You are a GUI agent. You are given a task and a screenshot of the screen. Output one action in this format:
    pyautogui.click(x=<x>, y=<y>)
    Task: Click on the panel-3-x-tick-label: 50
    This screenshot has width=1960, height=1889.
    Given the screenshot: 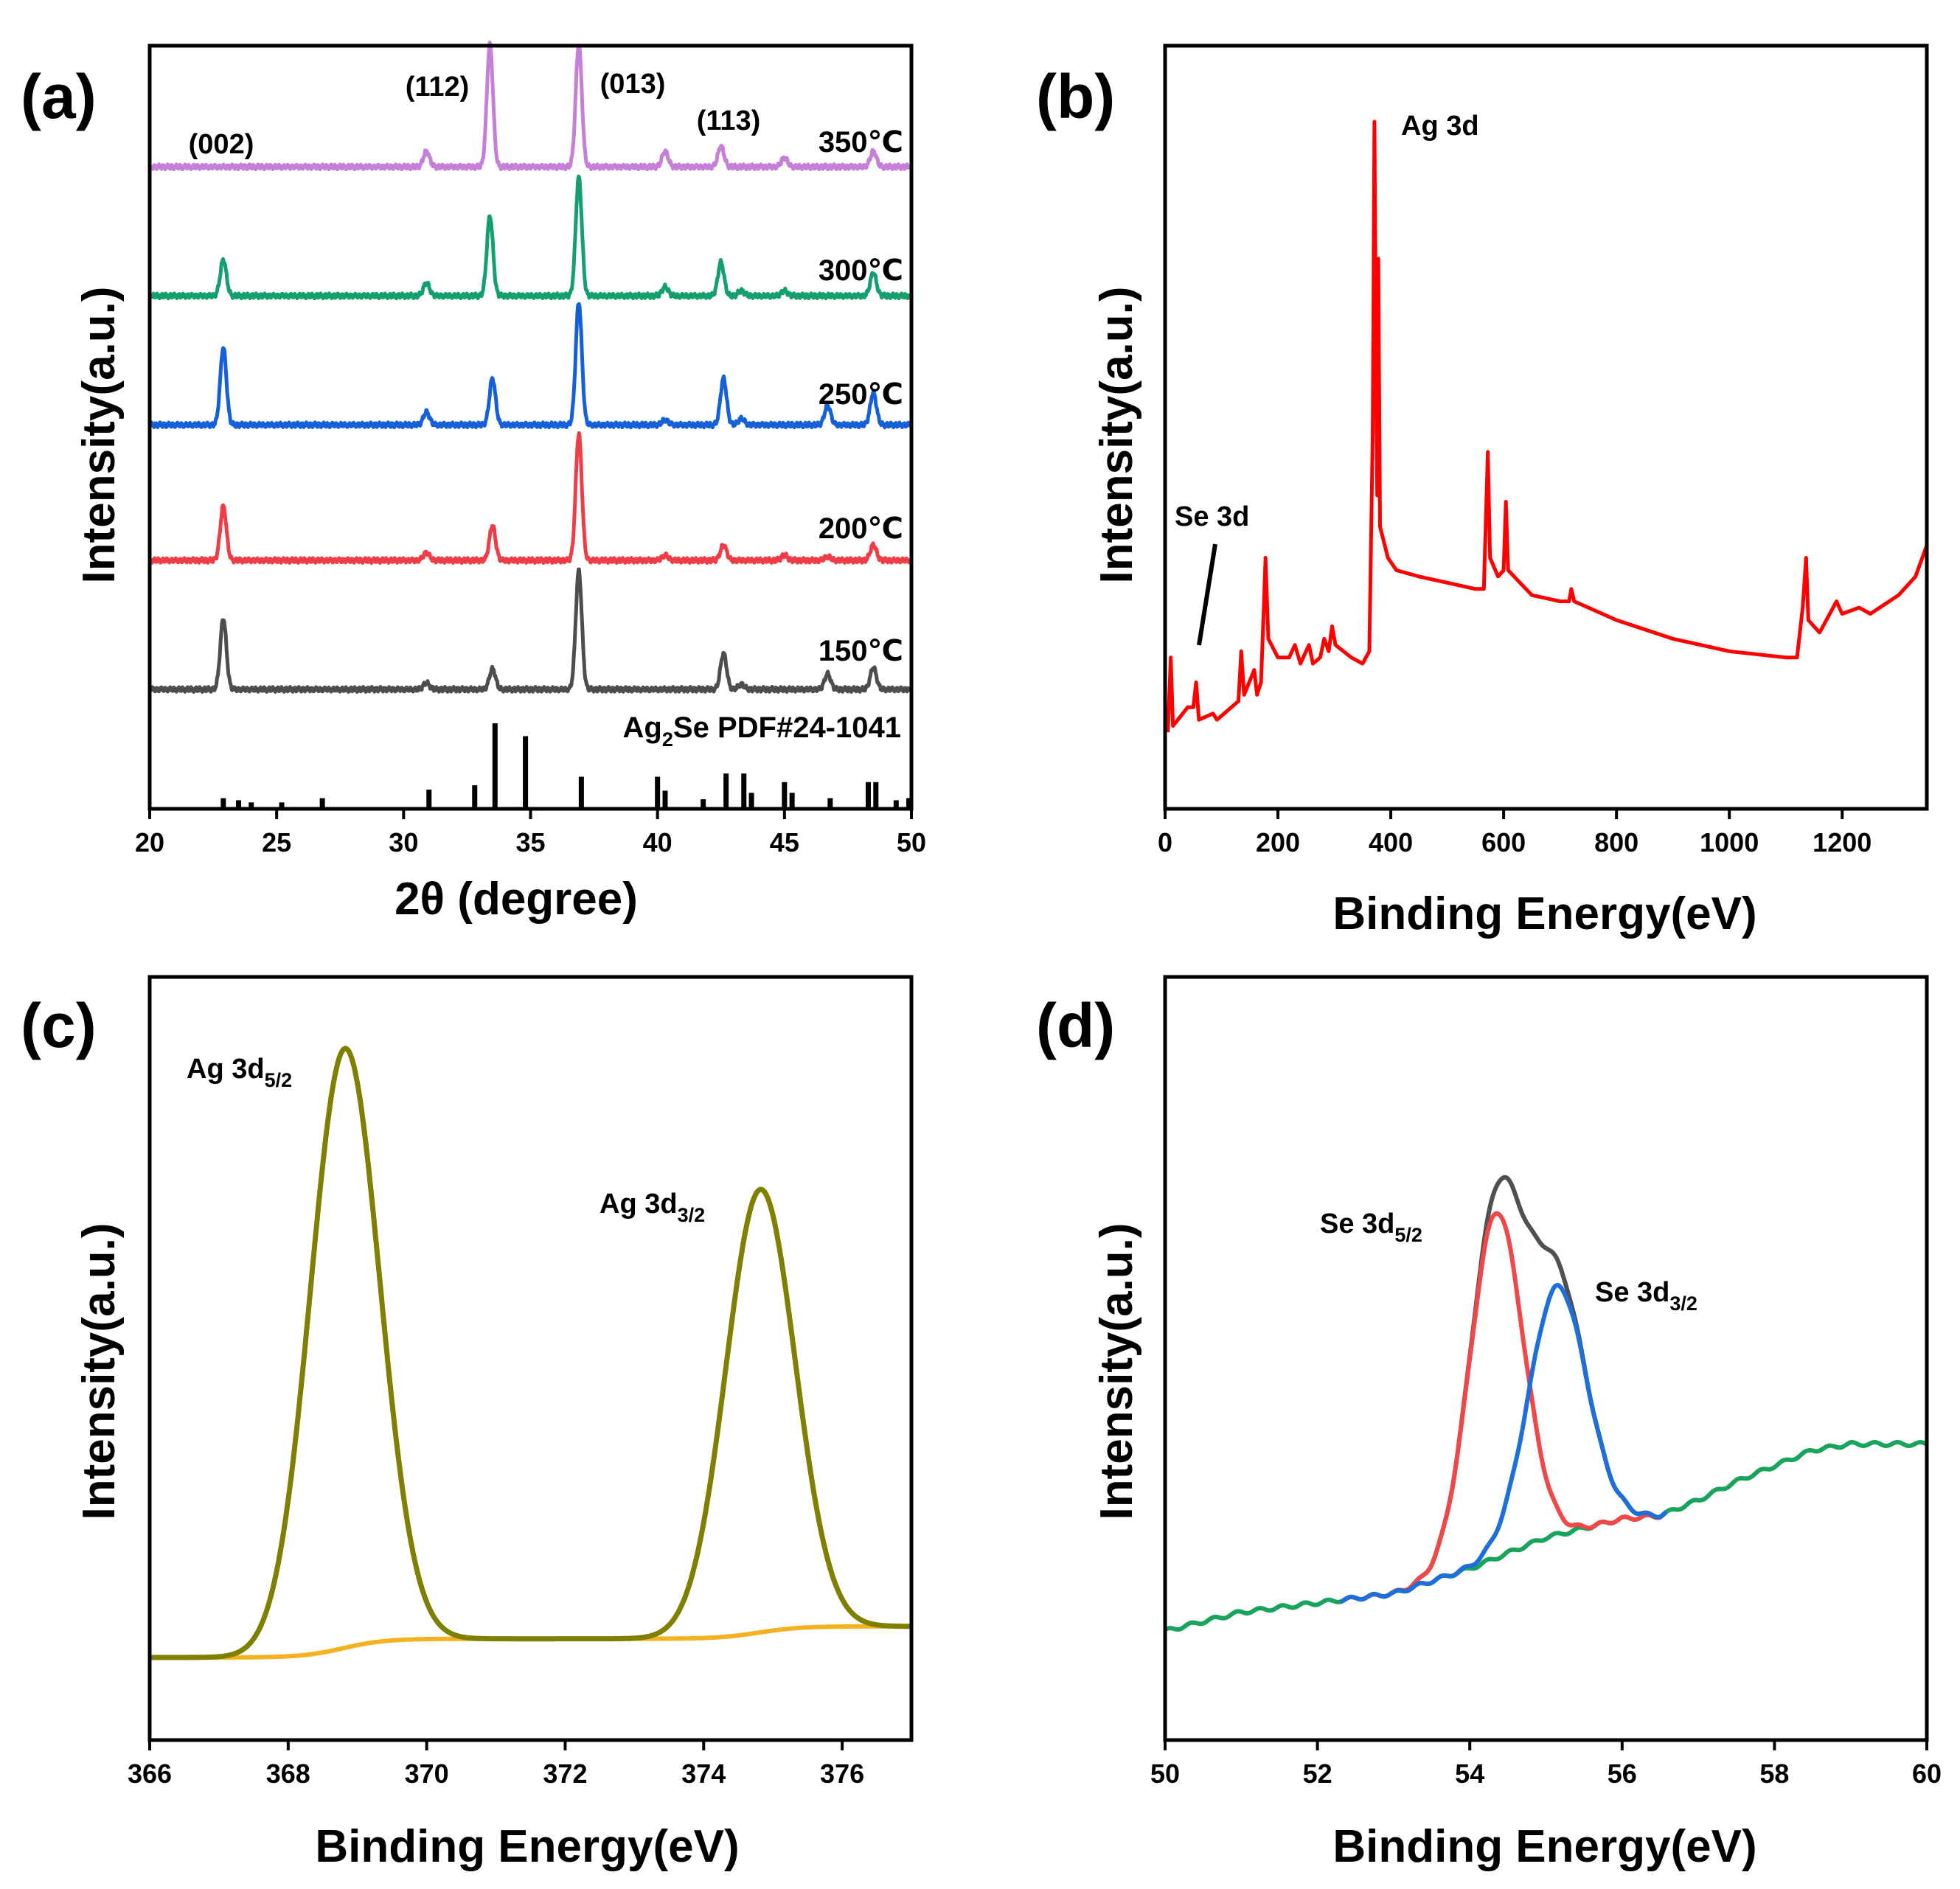 What is the action you would take?
    pyautogui.click(x=1165, y=1773)
    